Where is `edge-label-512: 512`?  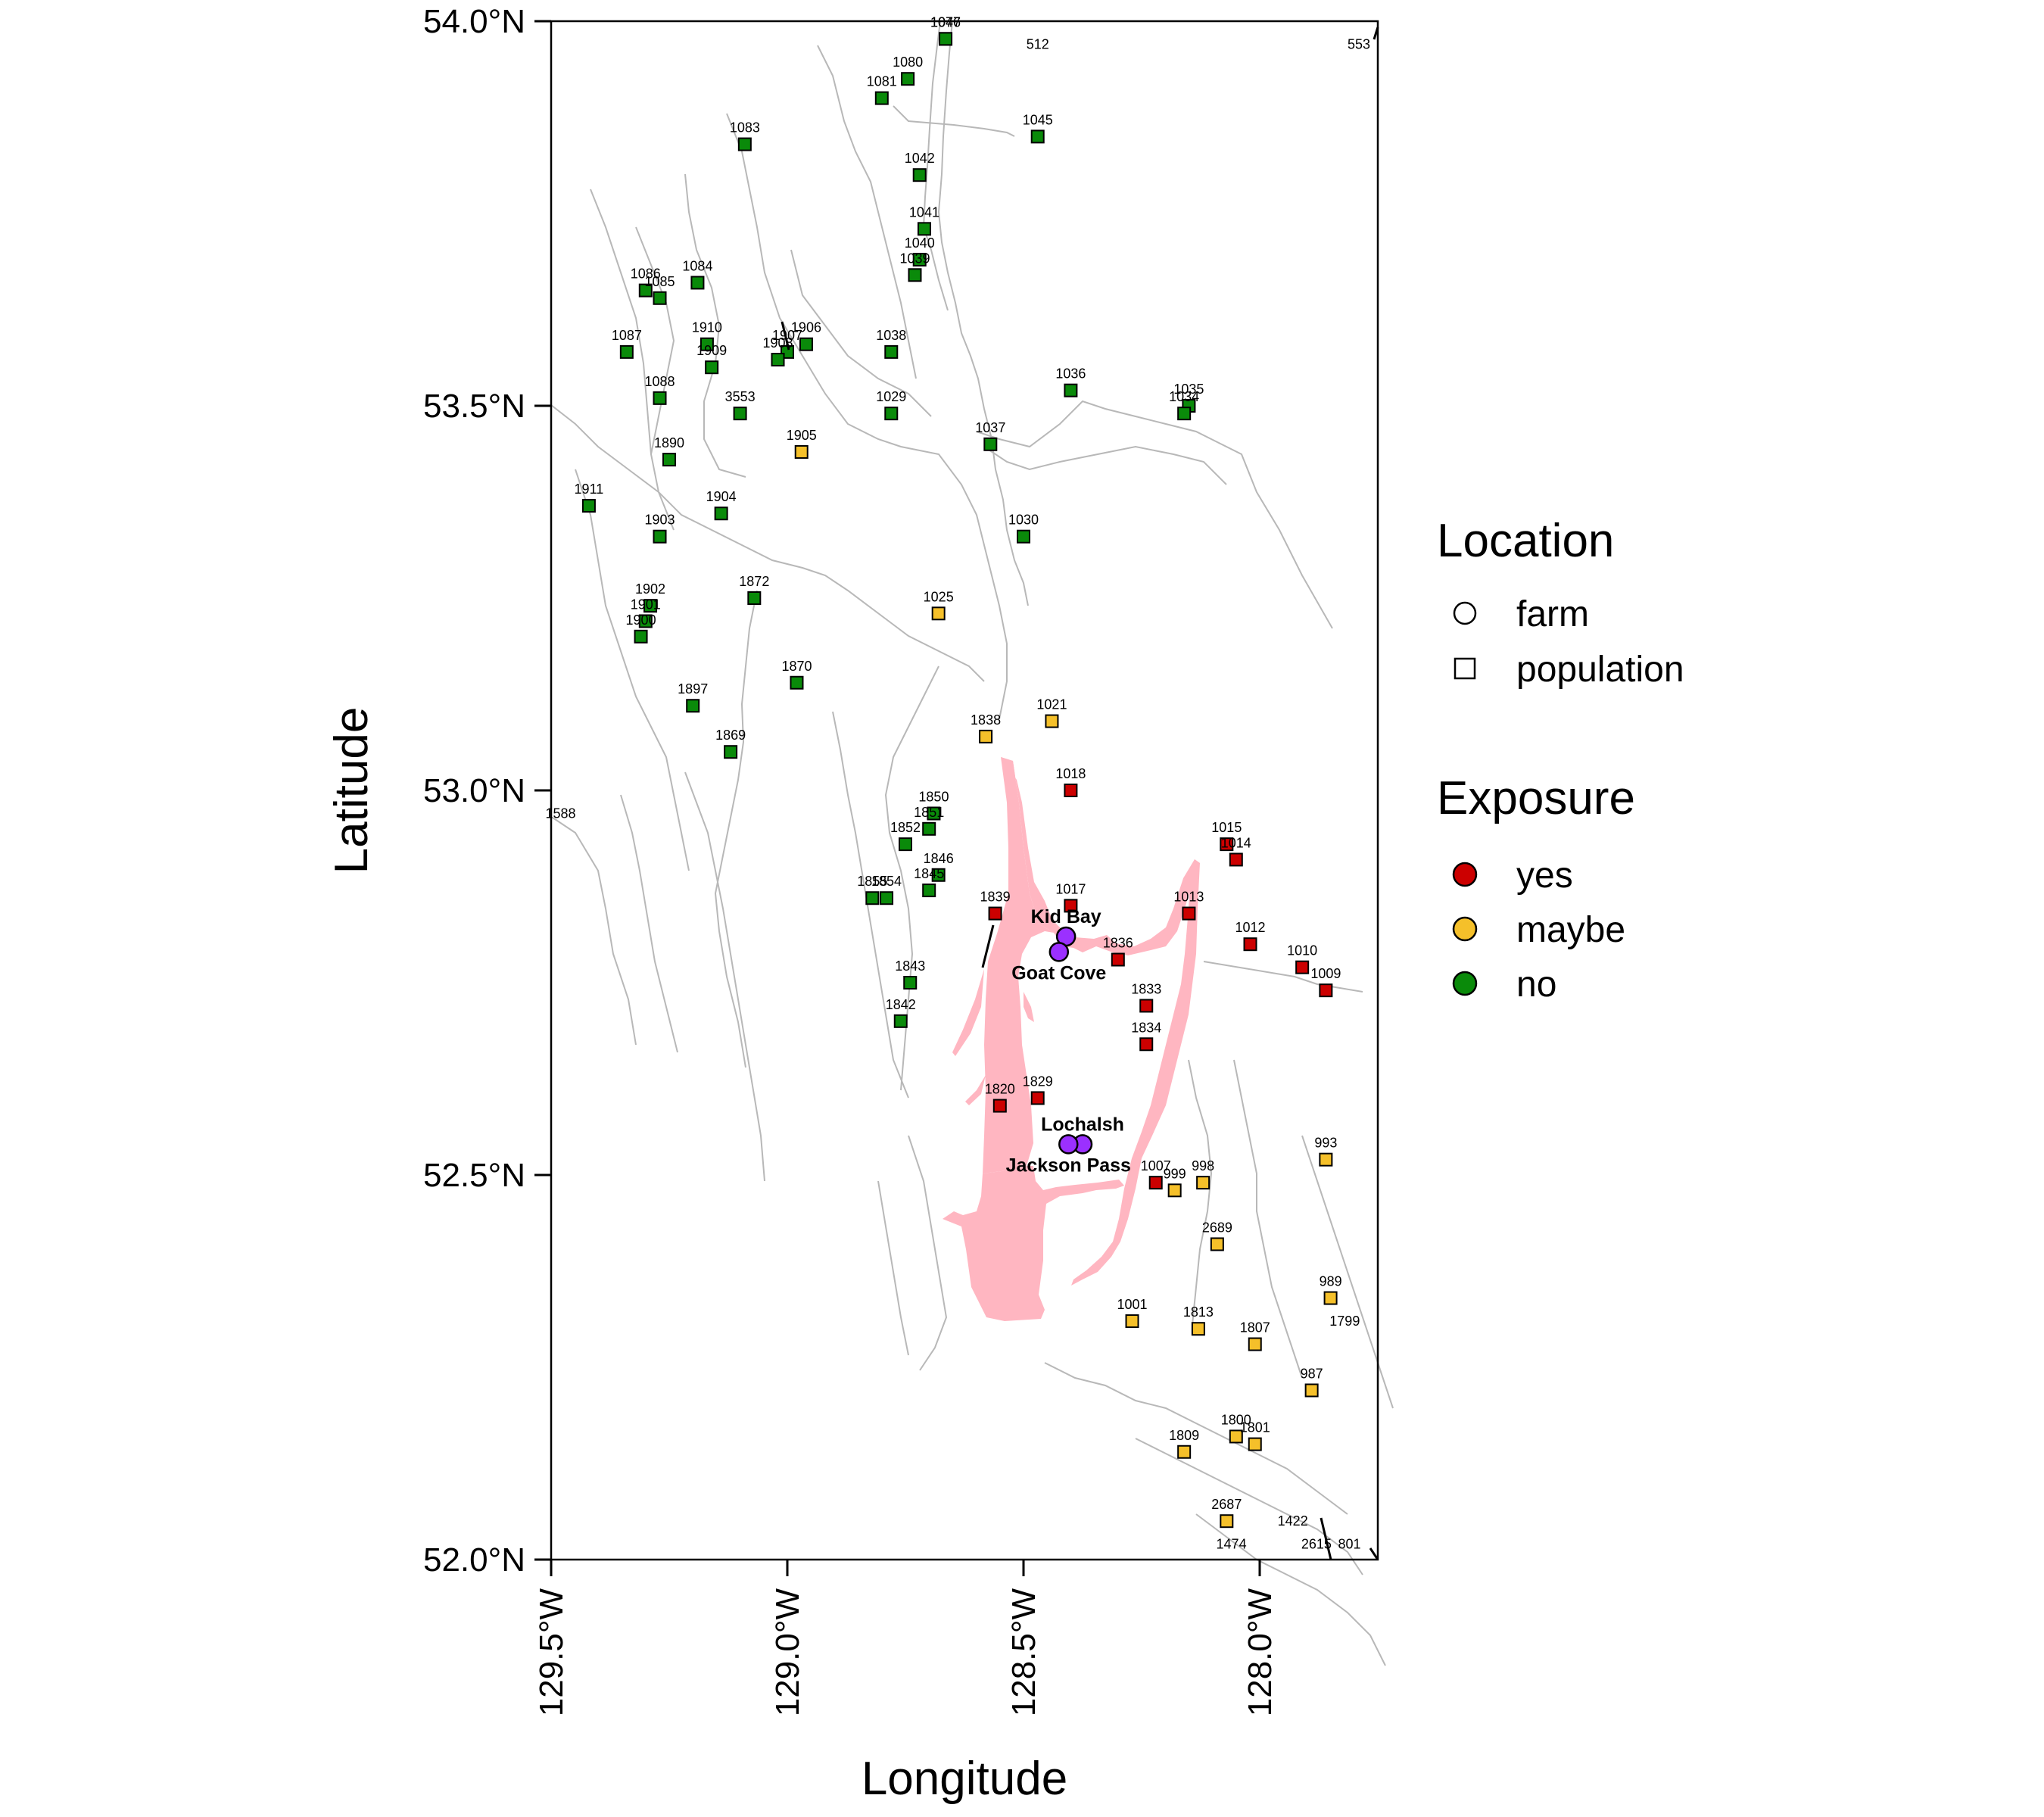 edge-label-512: 512 is located at coordinates (1038, 43).